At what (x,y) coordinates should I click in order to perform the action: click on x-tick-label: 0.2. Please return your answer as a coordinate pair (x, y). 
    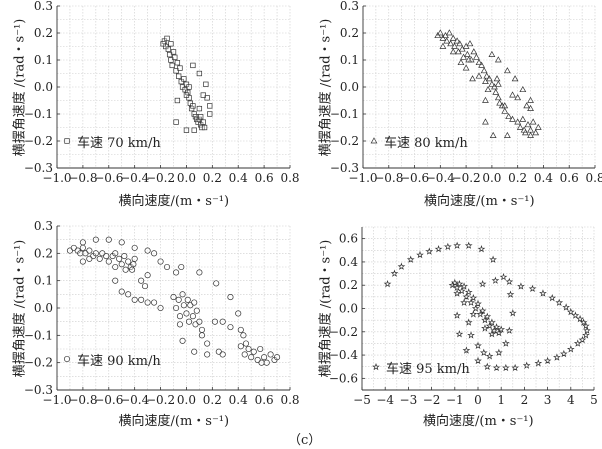
    Looking at the image, I should click on (212, 400).